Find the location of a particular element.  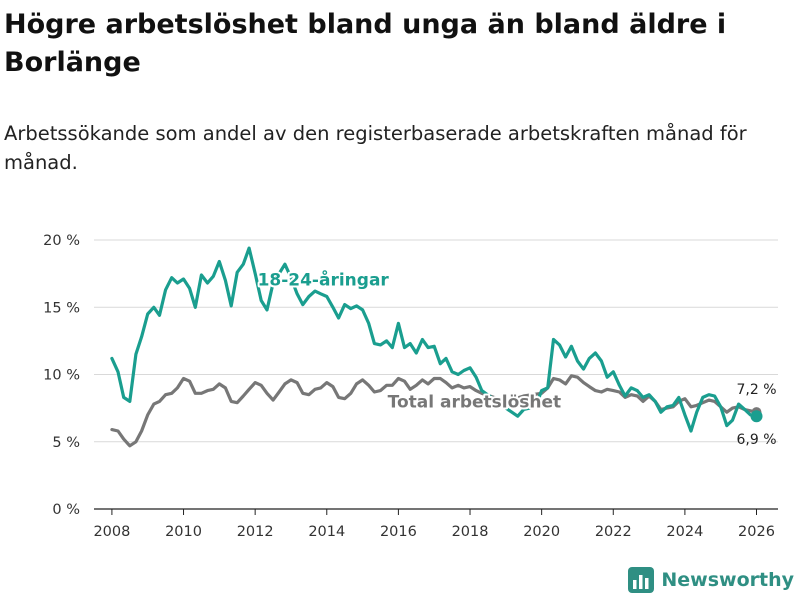

young-end-value-label: 6,9 % is located at coordinates (756, 440).